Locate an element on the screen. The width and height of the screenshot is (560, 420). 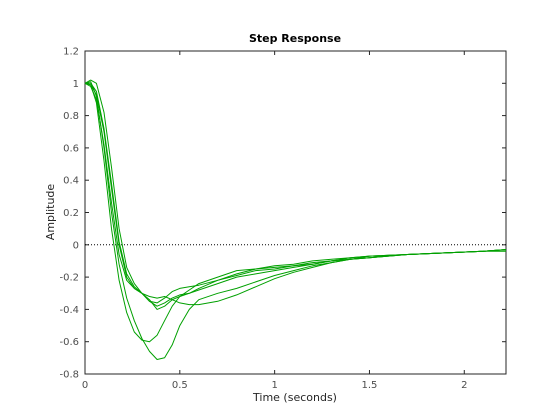
y-axis-title: Amplitude is located at coordinates (50, 212).